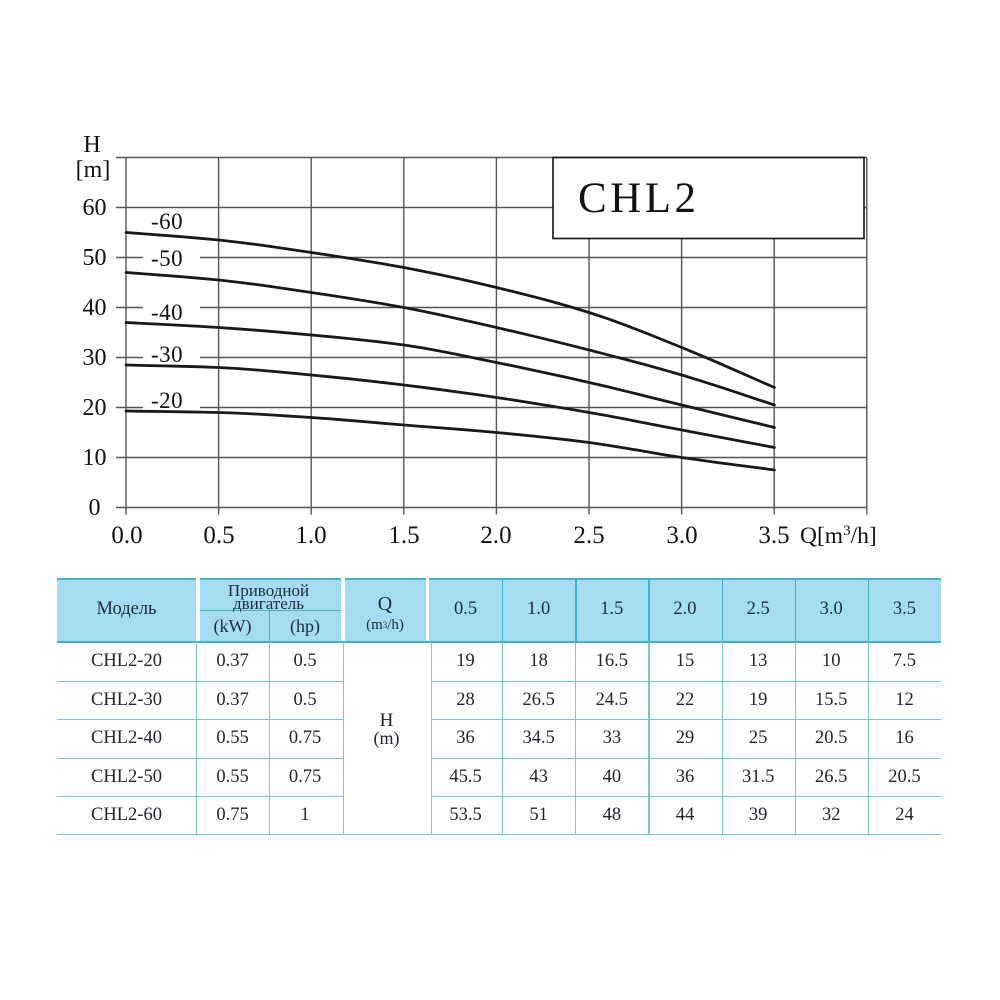  Describe the element at coordinates (588, 535) in the screenshot. I see `svg-text: 2.5` at that location.